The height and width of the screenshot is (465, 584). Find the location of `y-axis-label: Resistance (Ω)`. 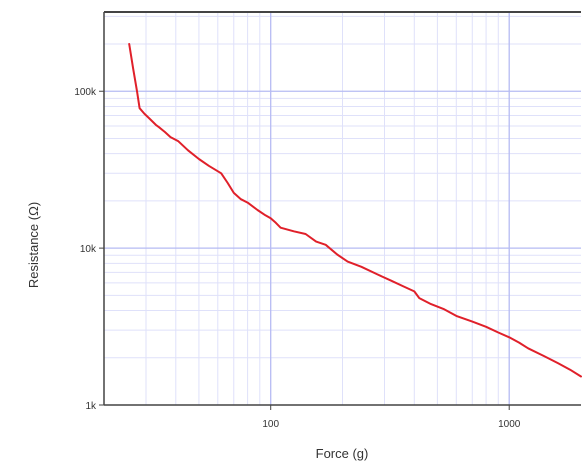

y-axis-label: Resistance (Ω) is located at coordinates (33, 245).